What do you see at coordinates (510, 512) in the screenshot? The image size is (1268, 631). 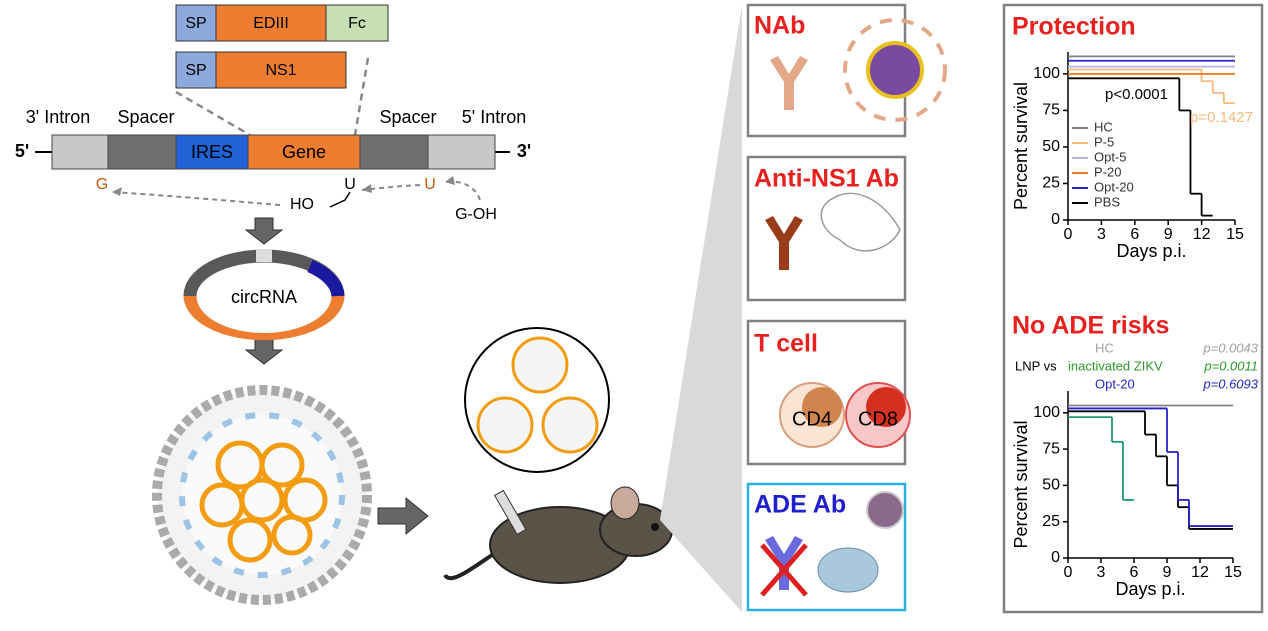 I see `syringe` at bounding box center [510, 512].